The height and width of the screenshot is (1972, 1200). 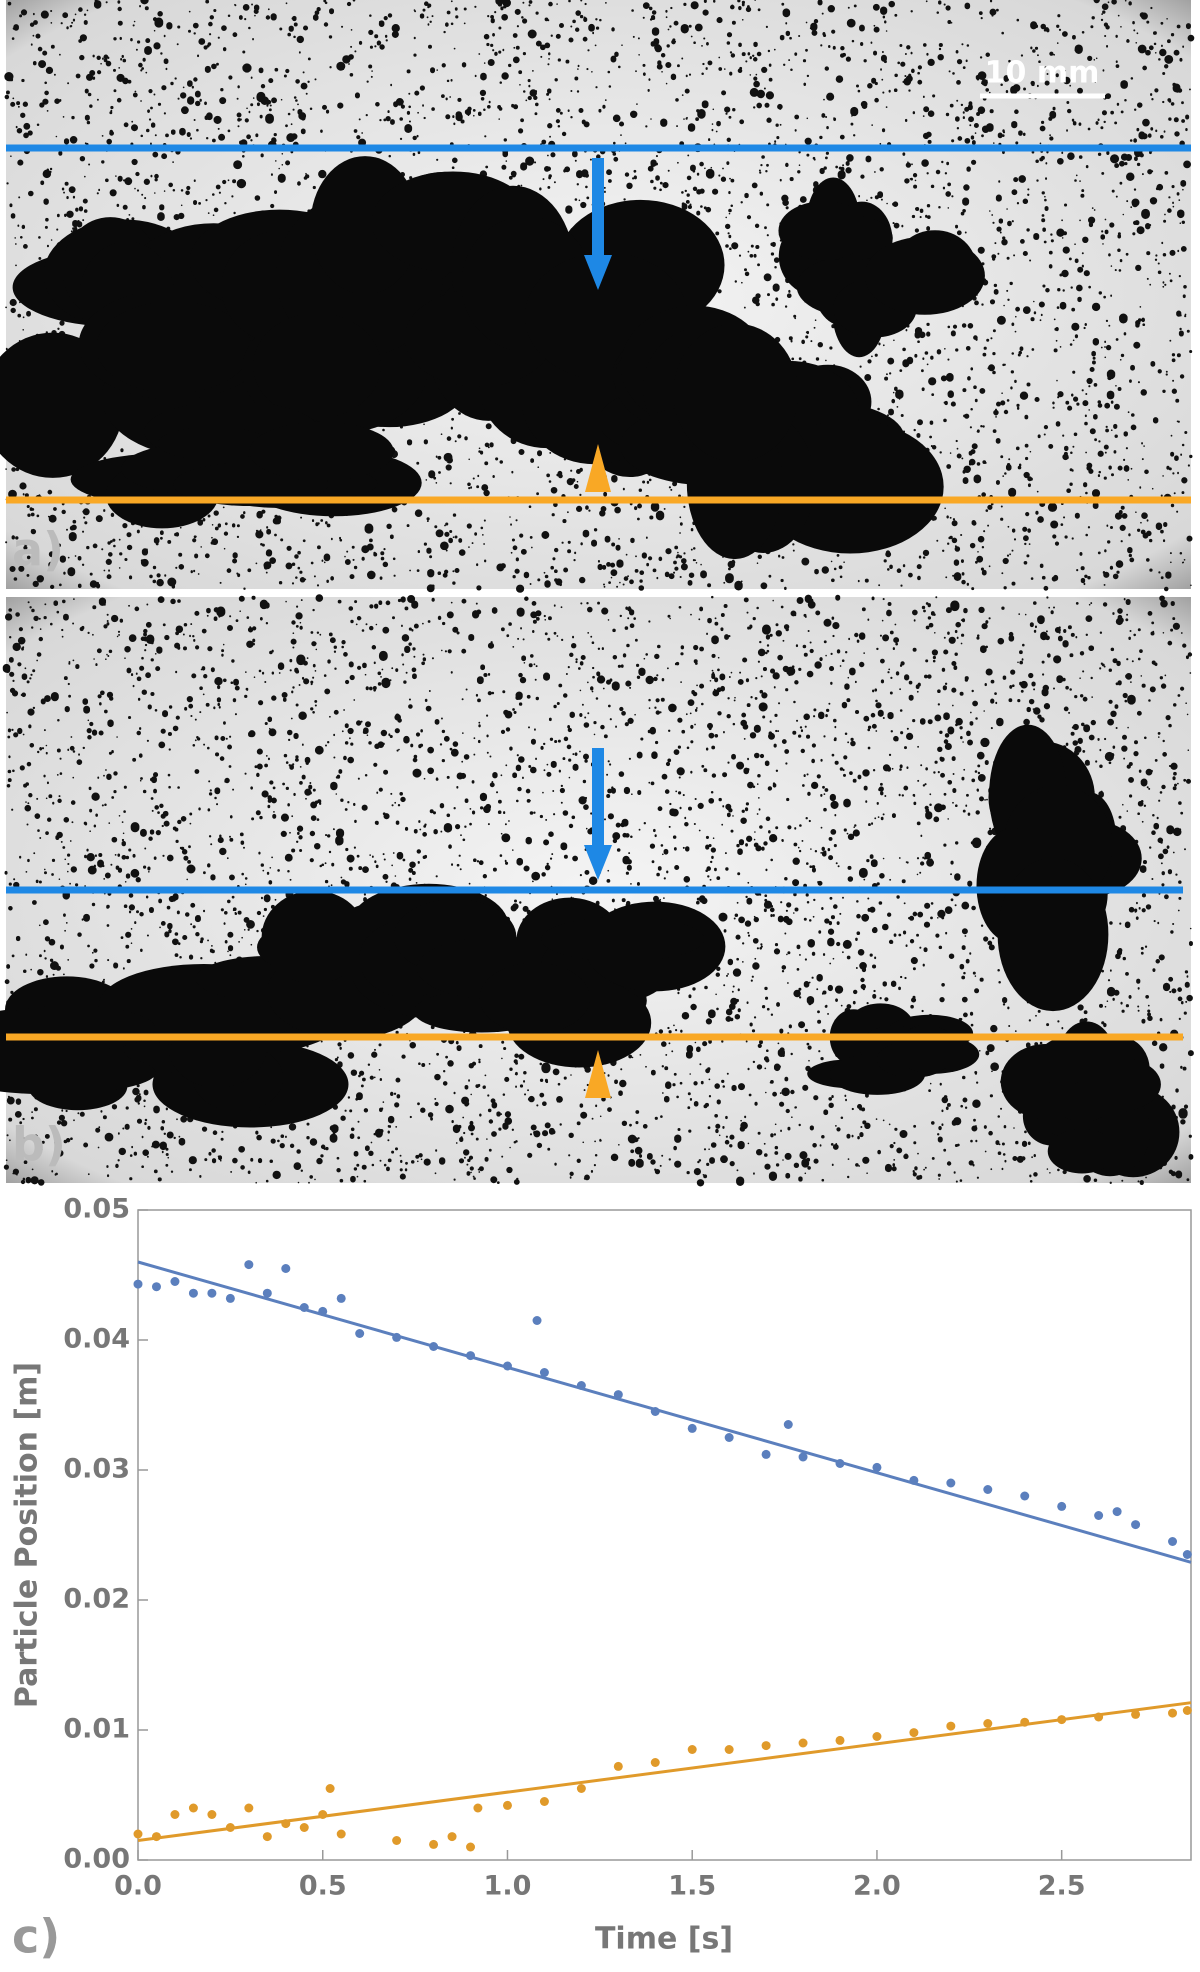 I want to click on y-tick-label: 0.02, so click(x=96, y=1599).